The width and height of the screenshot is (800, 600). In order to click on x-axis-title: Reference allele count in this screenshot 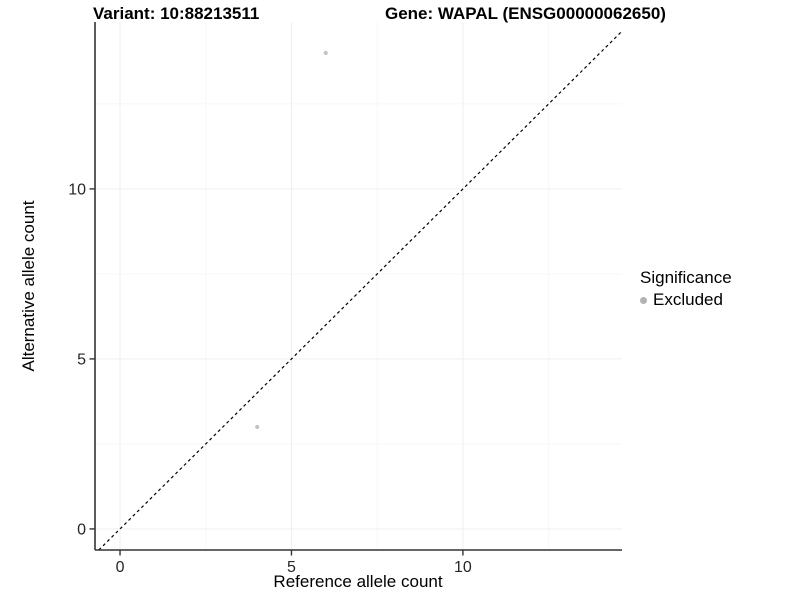, I will do `click(358, 581)`.